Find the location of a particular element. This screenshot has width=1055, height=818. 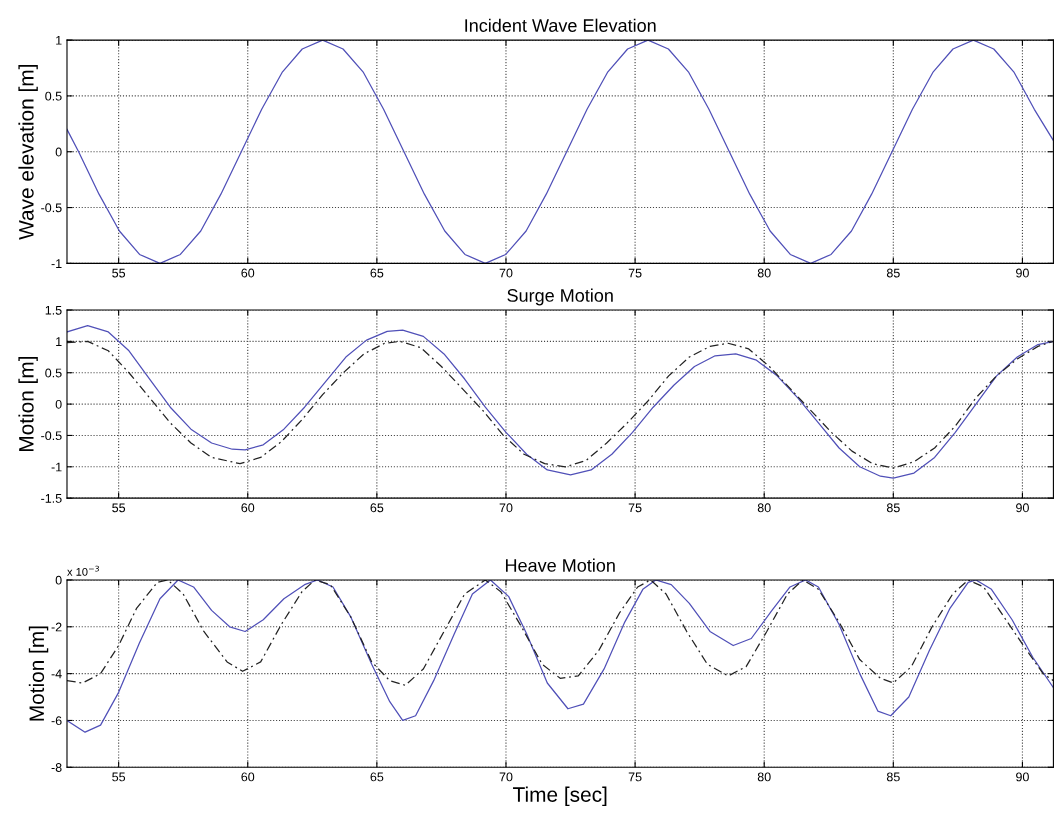

y-tick-label: -8 is located at coordinates (56, 767).